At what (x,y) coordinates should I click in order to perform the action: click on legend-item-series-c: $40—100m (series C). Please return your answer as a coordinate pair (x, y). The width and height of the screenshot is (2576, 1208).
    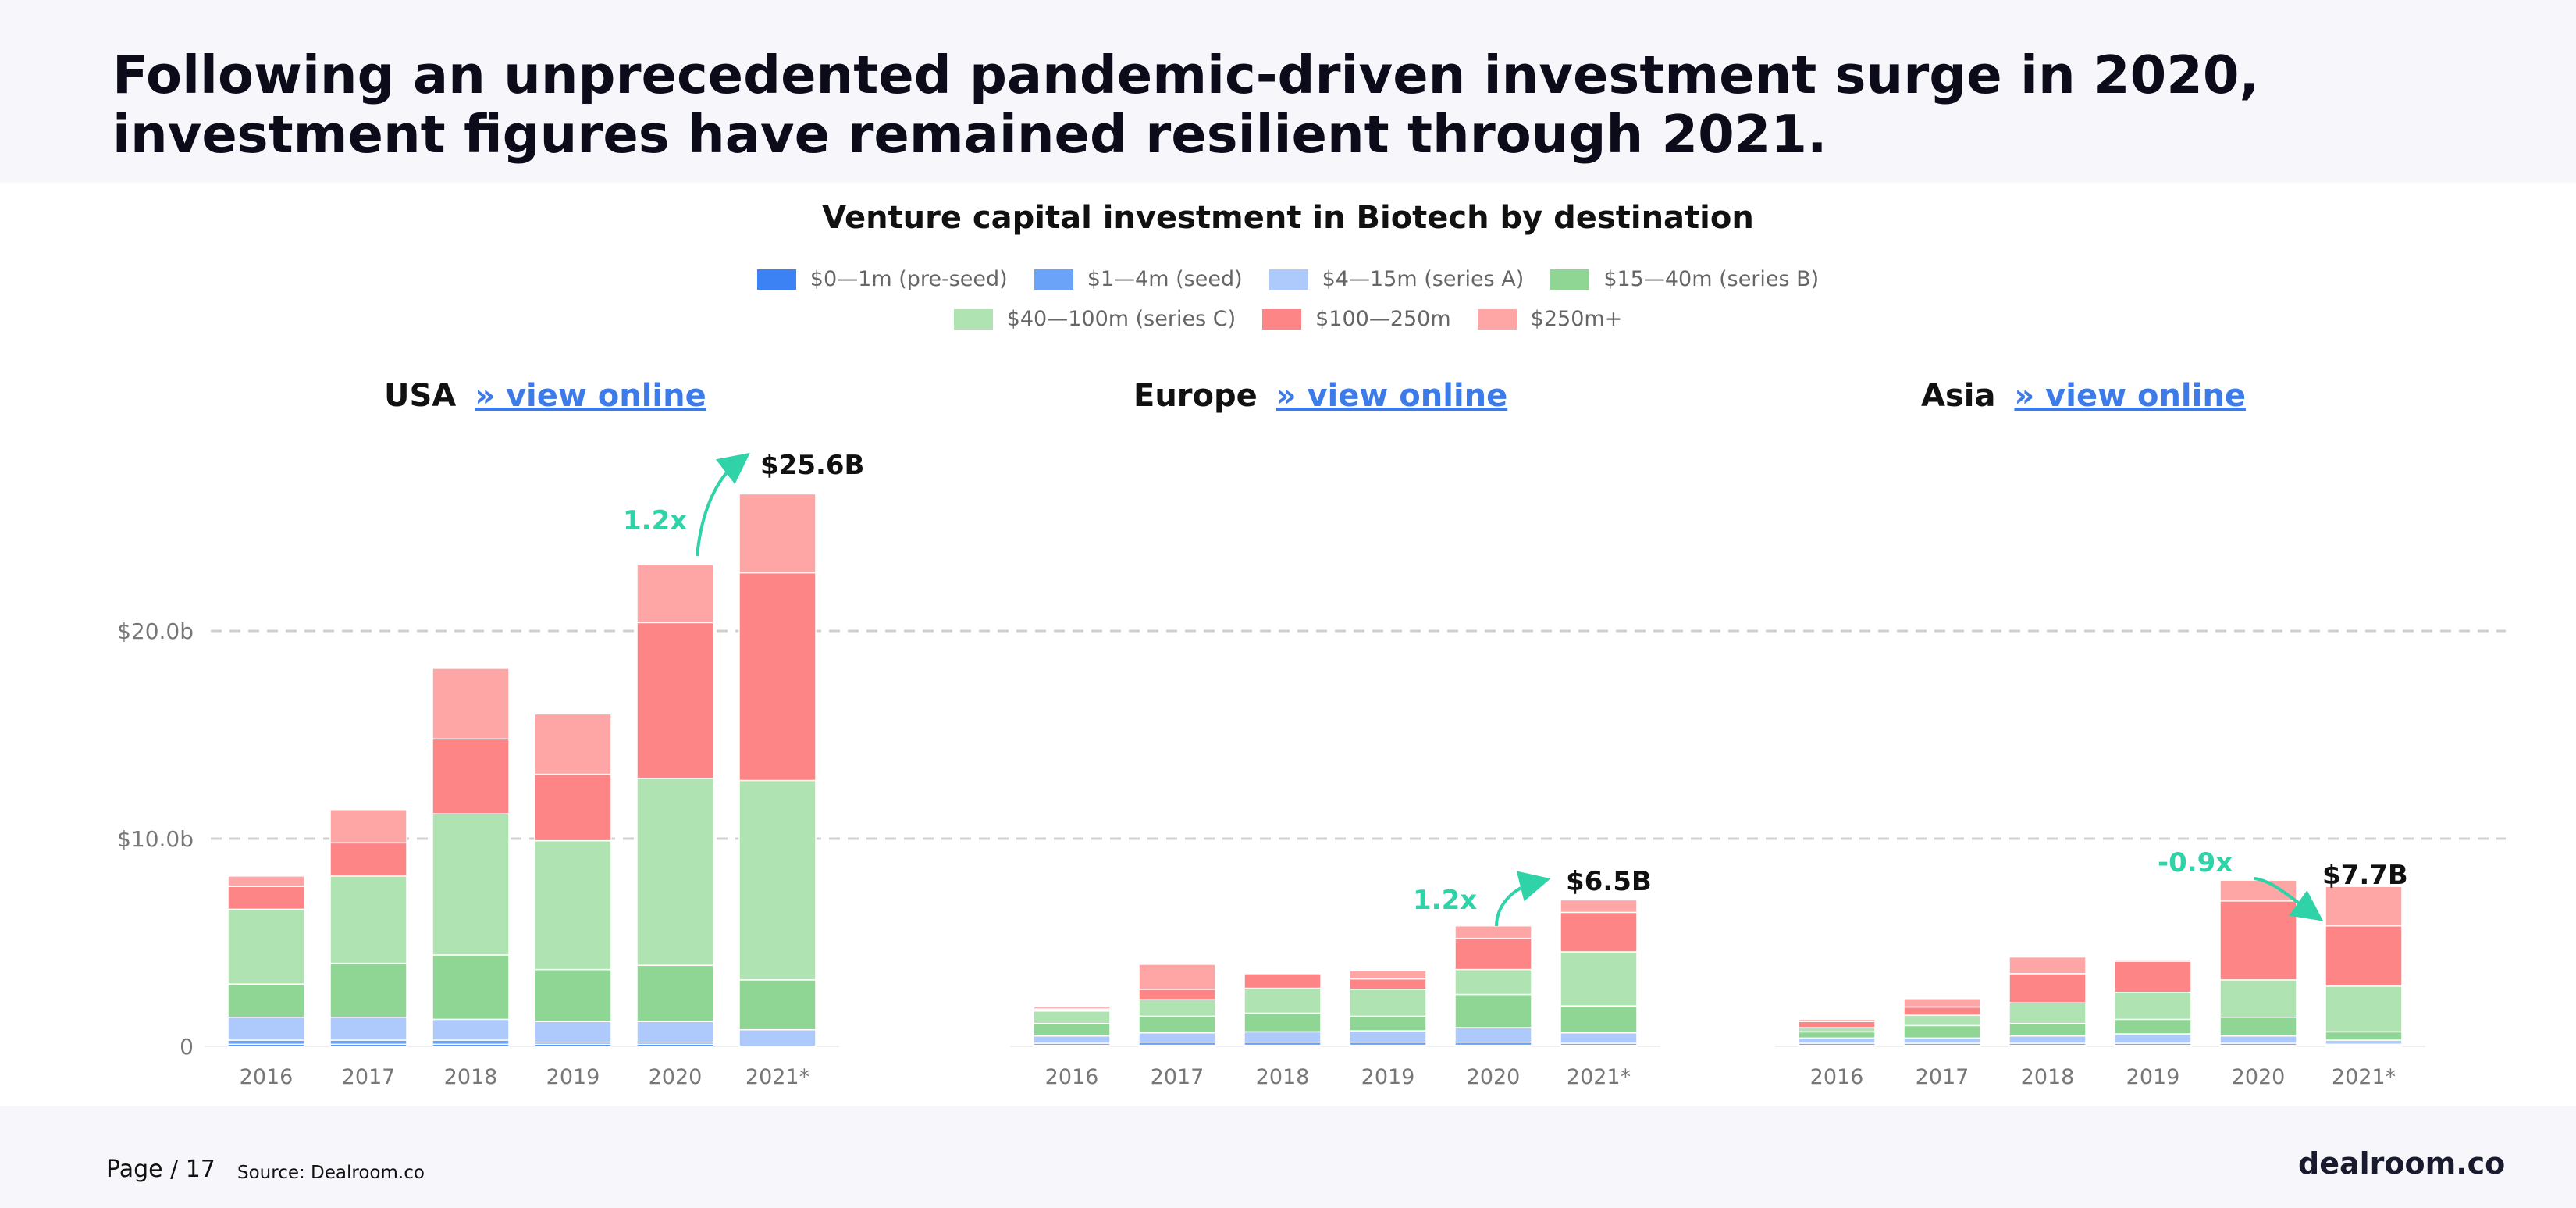
    Looking at the image, I should click on (1094, 319).